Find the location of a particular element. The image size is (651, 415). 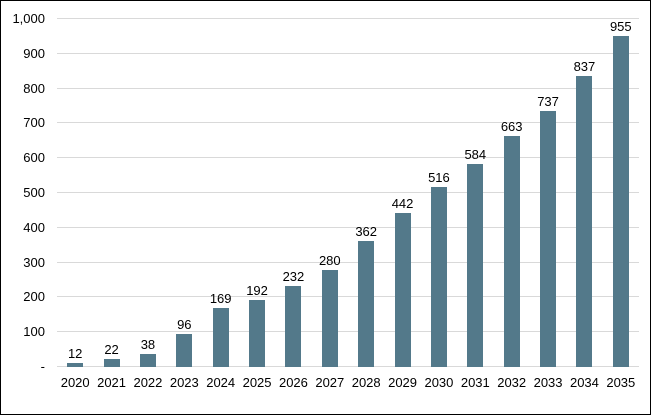

bar-slot: 663 is located at coordinates (512, 193).